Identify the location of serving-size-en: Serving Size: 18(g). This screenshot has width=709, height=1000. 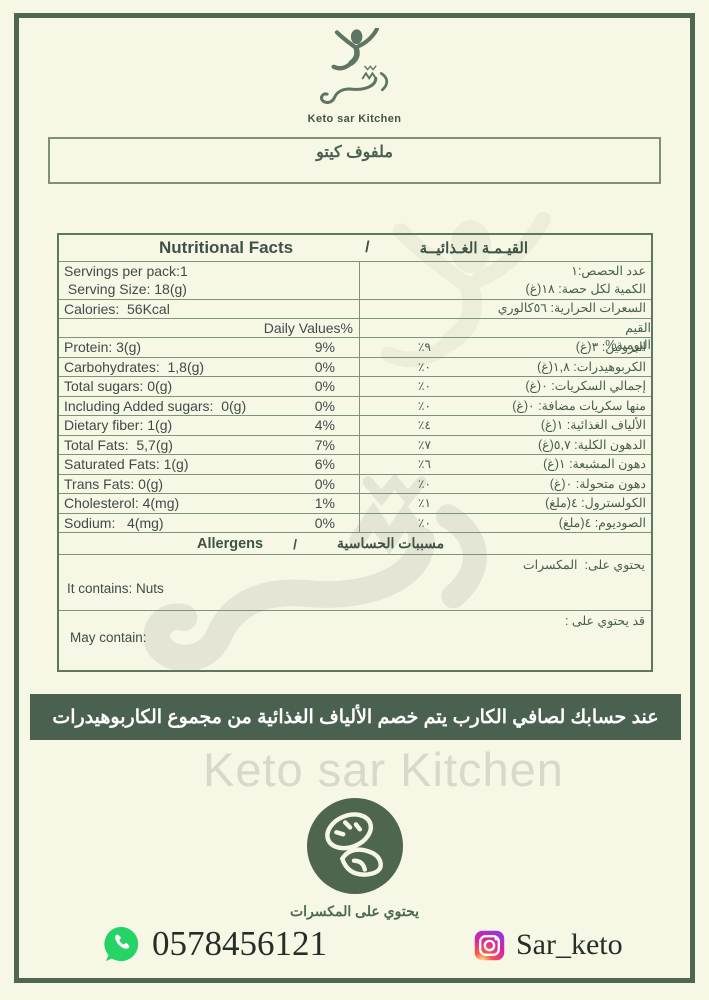
(125, 289).